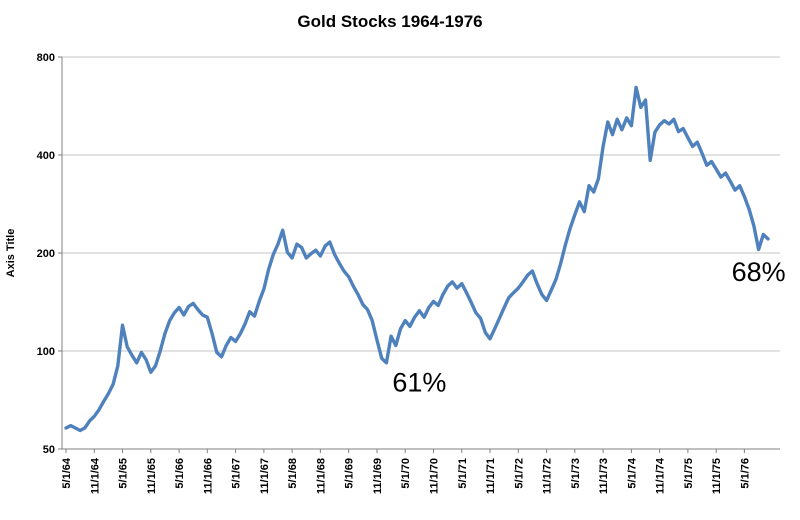 The height and width of the screenshot is (520, 800). What do you see at coordinates (95, 475) in the screenshot?
I see `x-tick-label: 11/1/64` at bounding box center [95, 475].